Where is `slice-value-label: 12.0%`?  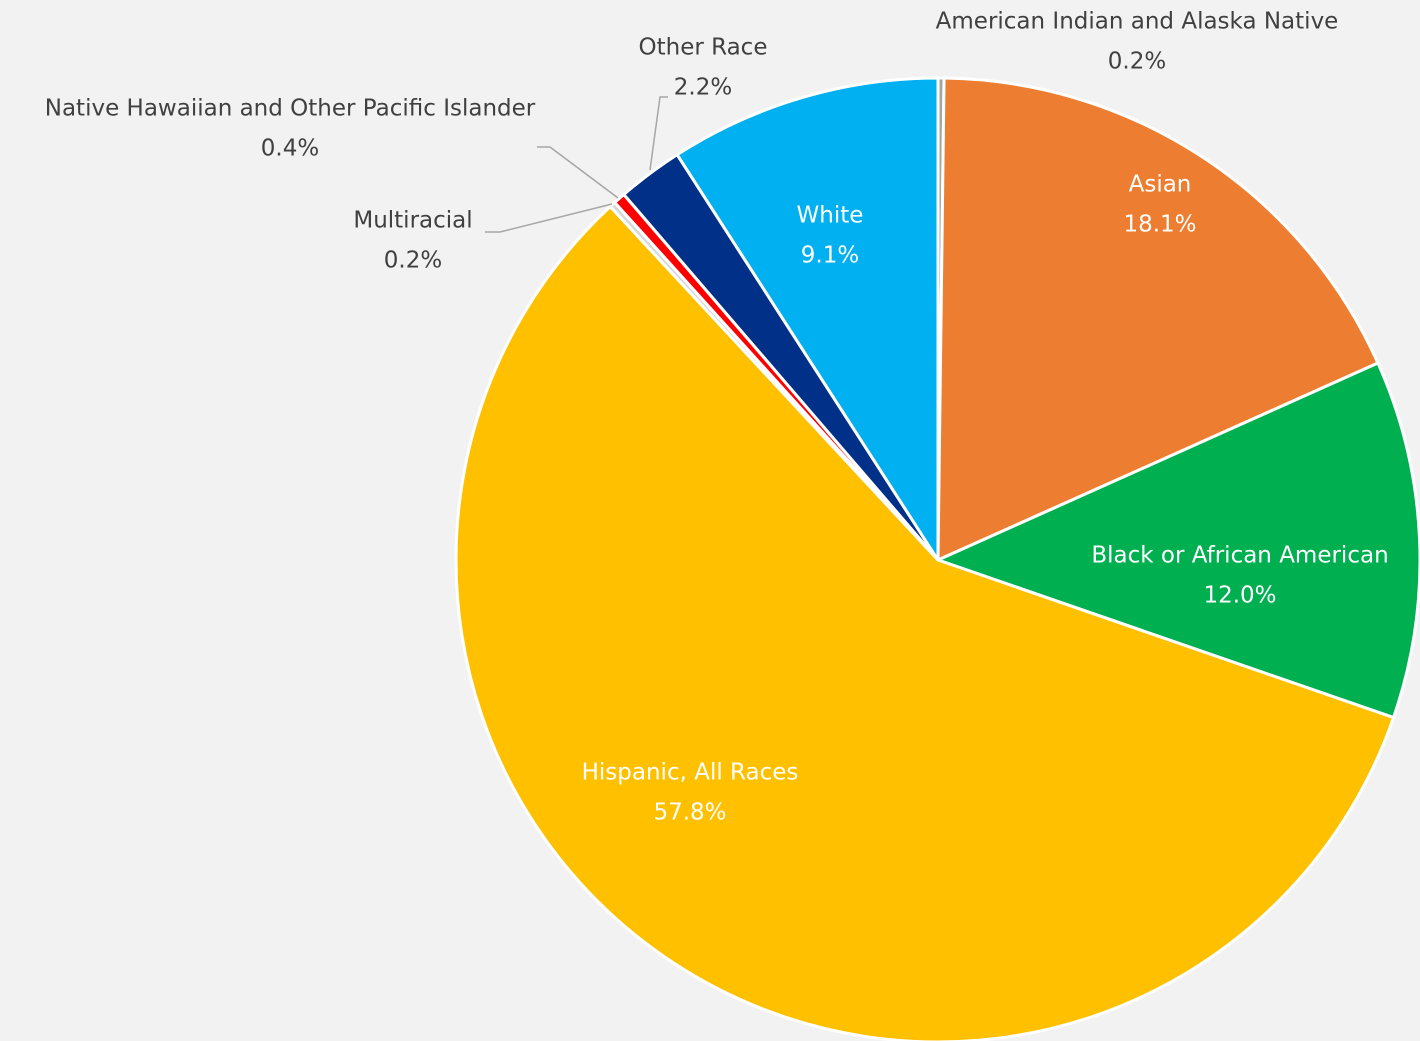
slice-value-label: 12.0% is located at coordinates (1239, 596).